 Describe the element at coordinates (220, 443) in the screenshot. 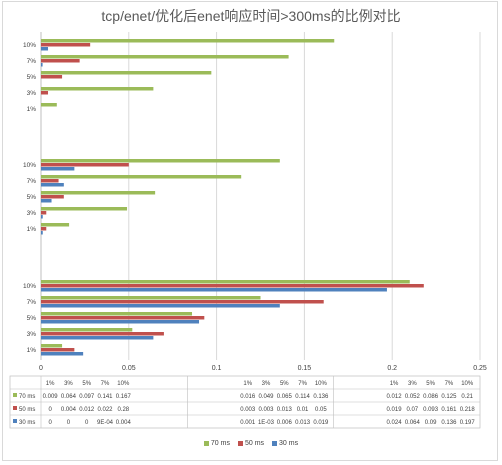

I see `legend-label: 70 ms` at that location.